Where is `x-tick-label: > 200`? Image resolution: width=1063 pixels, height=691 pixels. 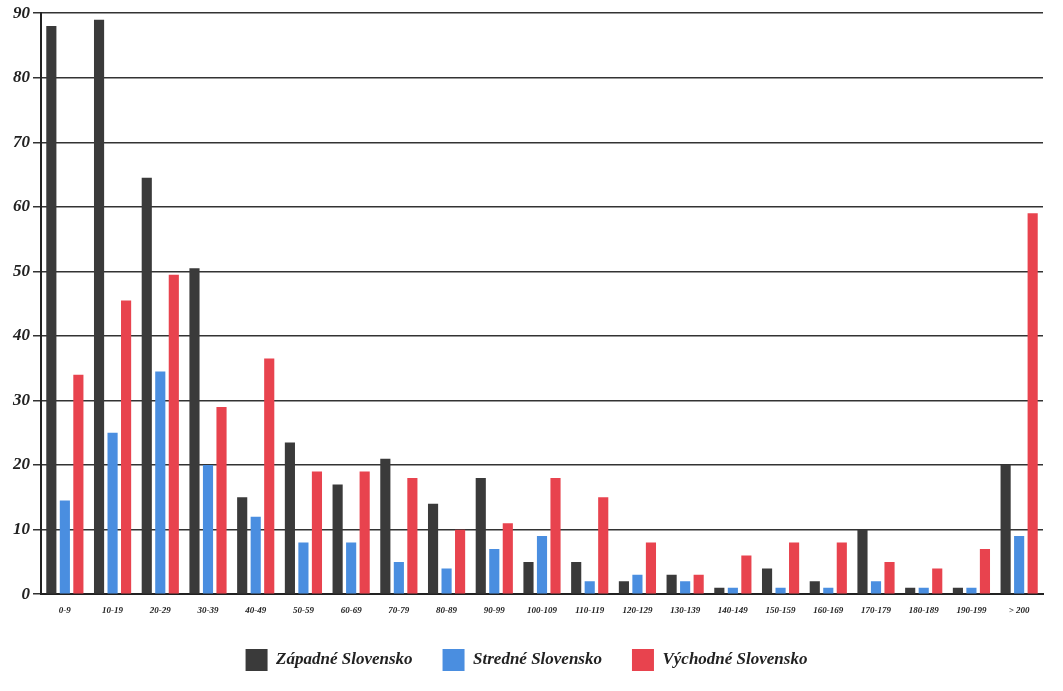 x-tick-label: > 200 is located at coordinates (1019, 609).